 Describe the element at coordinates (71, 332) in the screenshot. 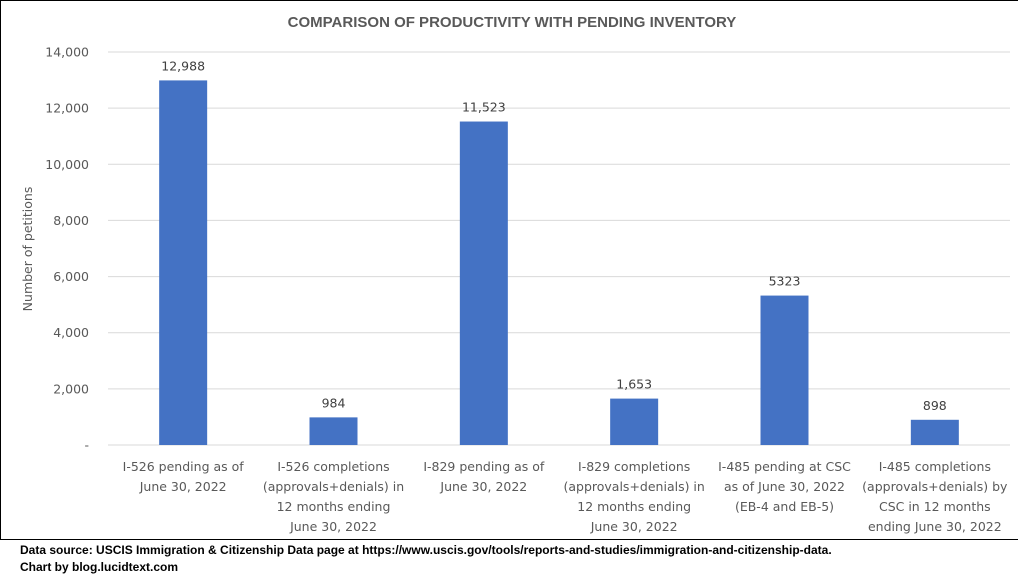

I see `y-tick-label: 4,000` at that location.